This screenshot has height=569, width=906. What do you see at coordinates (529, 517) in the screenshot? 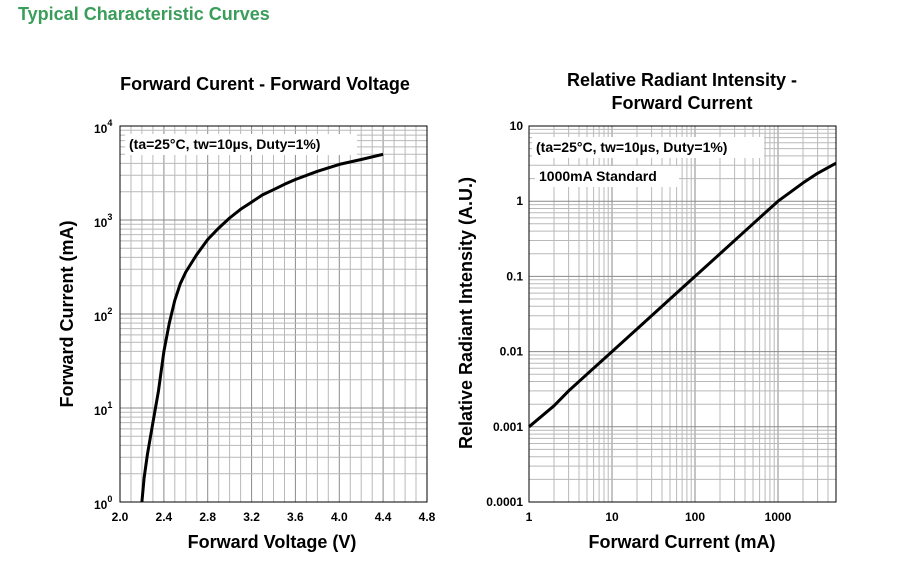
I see `chart2-x-tick-label: 1` at bounding box center [529, 517].